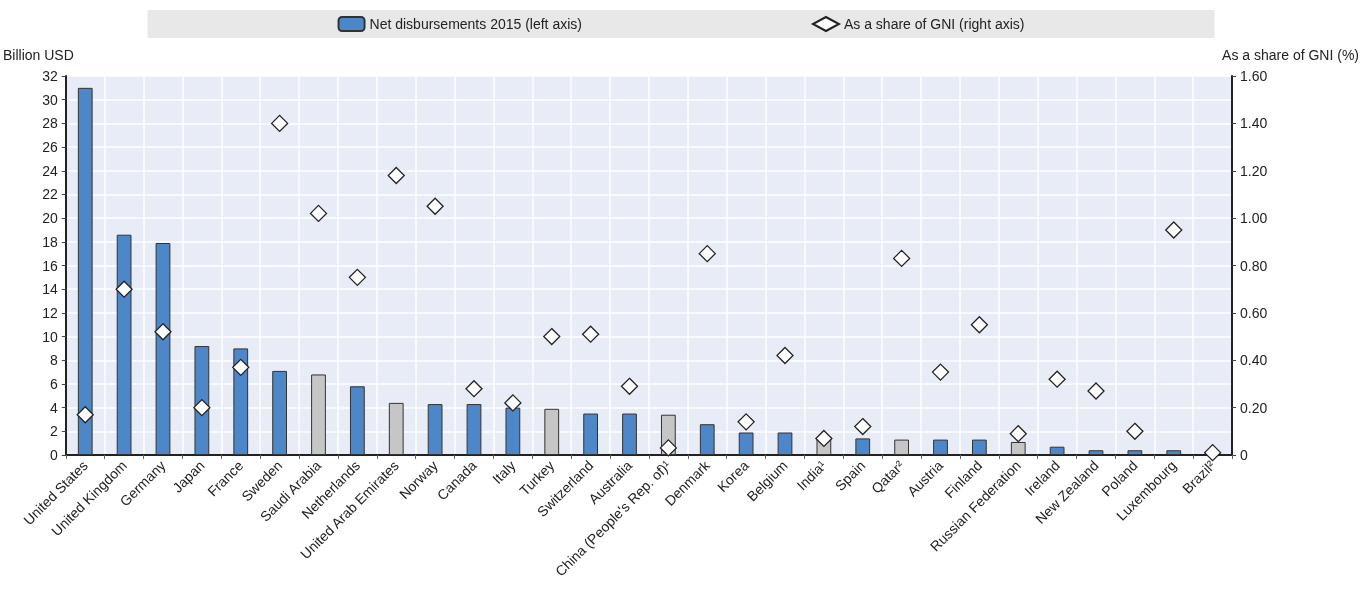  Describe the element at coordinates (1254, 265) in the screenshot. I see `y2-tick-label: 0.80` at that location.